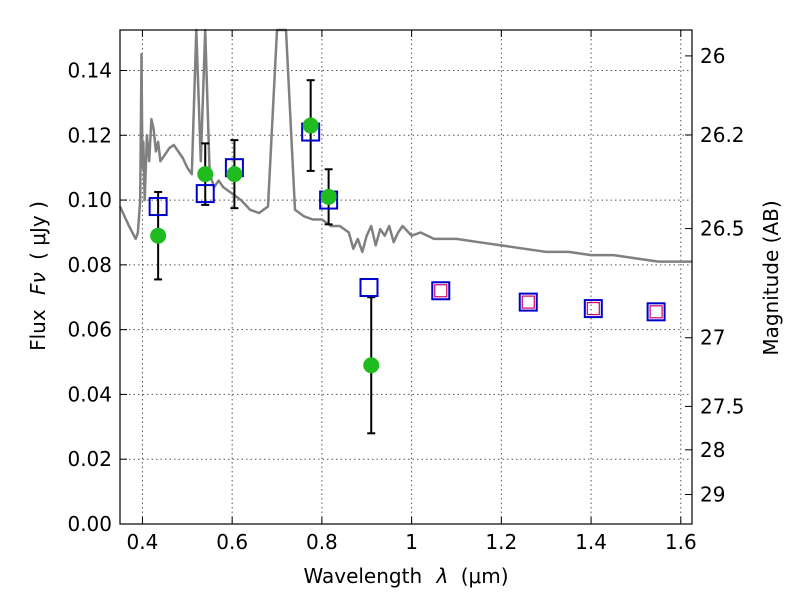 This screenshot has width=800, height=600. Describe the element at coordinates (681, 542) in the screenshot. I see `x-tick-label: 1.6` at that location.